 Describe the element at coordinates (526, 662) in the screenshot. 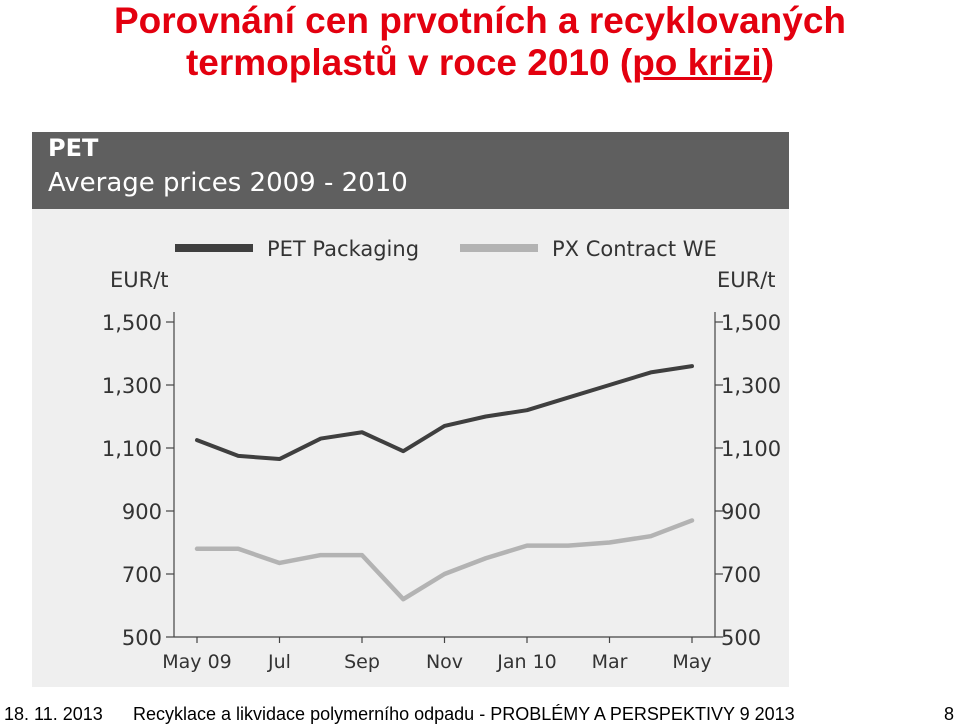

I see `x-tick-label: Jan 10` at that location.